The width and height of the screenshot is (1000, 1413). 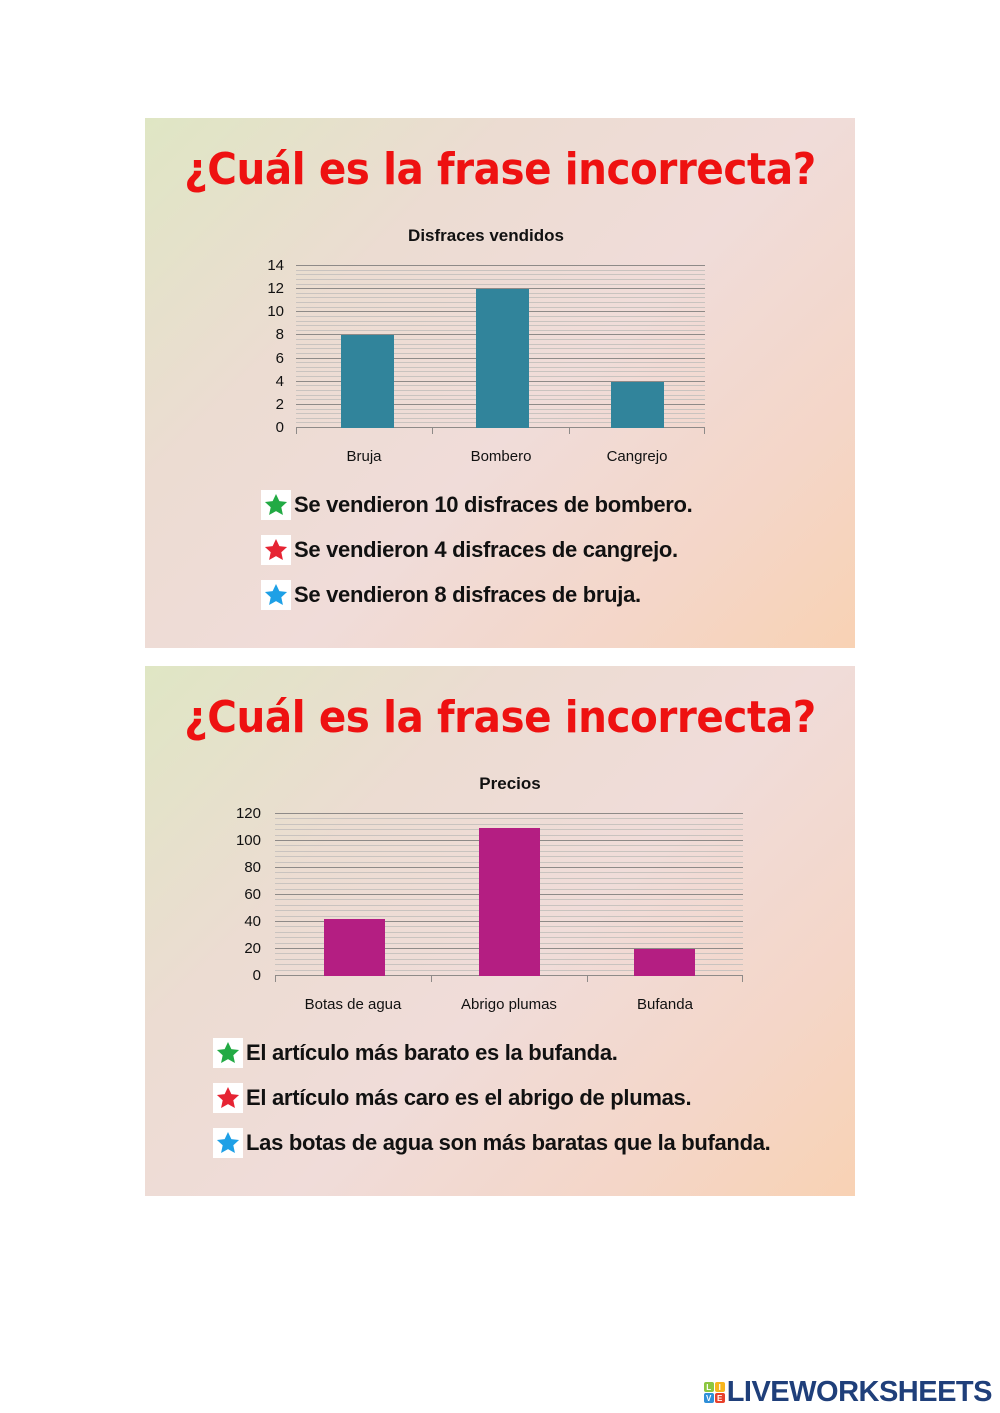 I want to click on x-label: Bruja, so click(x=364, y=456).